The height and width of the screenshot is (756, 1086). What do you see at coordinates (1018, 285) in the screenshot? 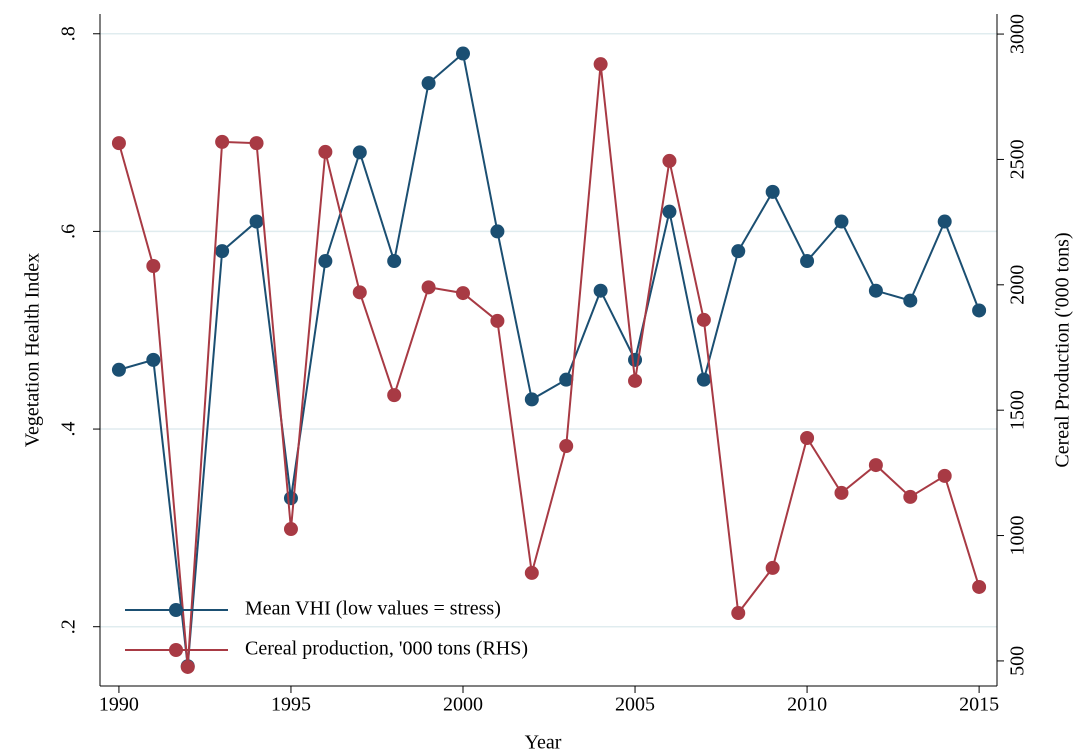
I see `y2-tick-label: 2000` at bounding box center [1018, 285].